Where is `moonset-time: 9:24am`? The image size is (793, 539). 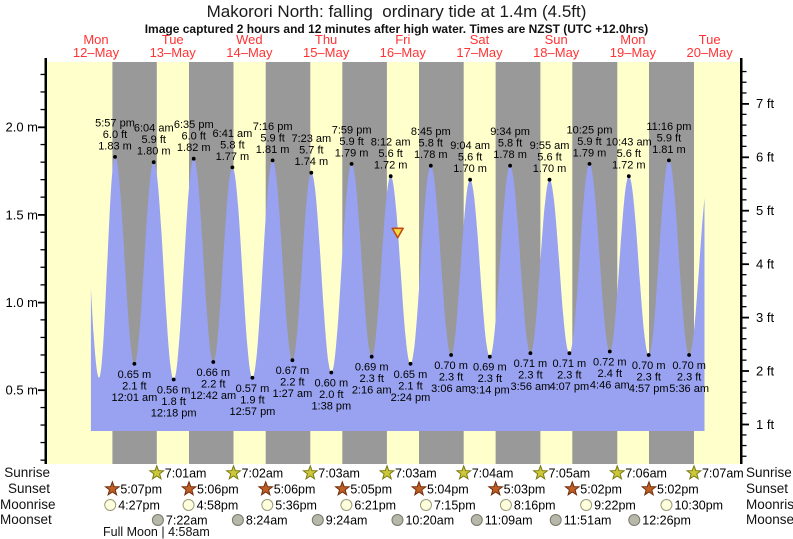 moonset-time: 9:24am is located at coordinates (347, 521).